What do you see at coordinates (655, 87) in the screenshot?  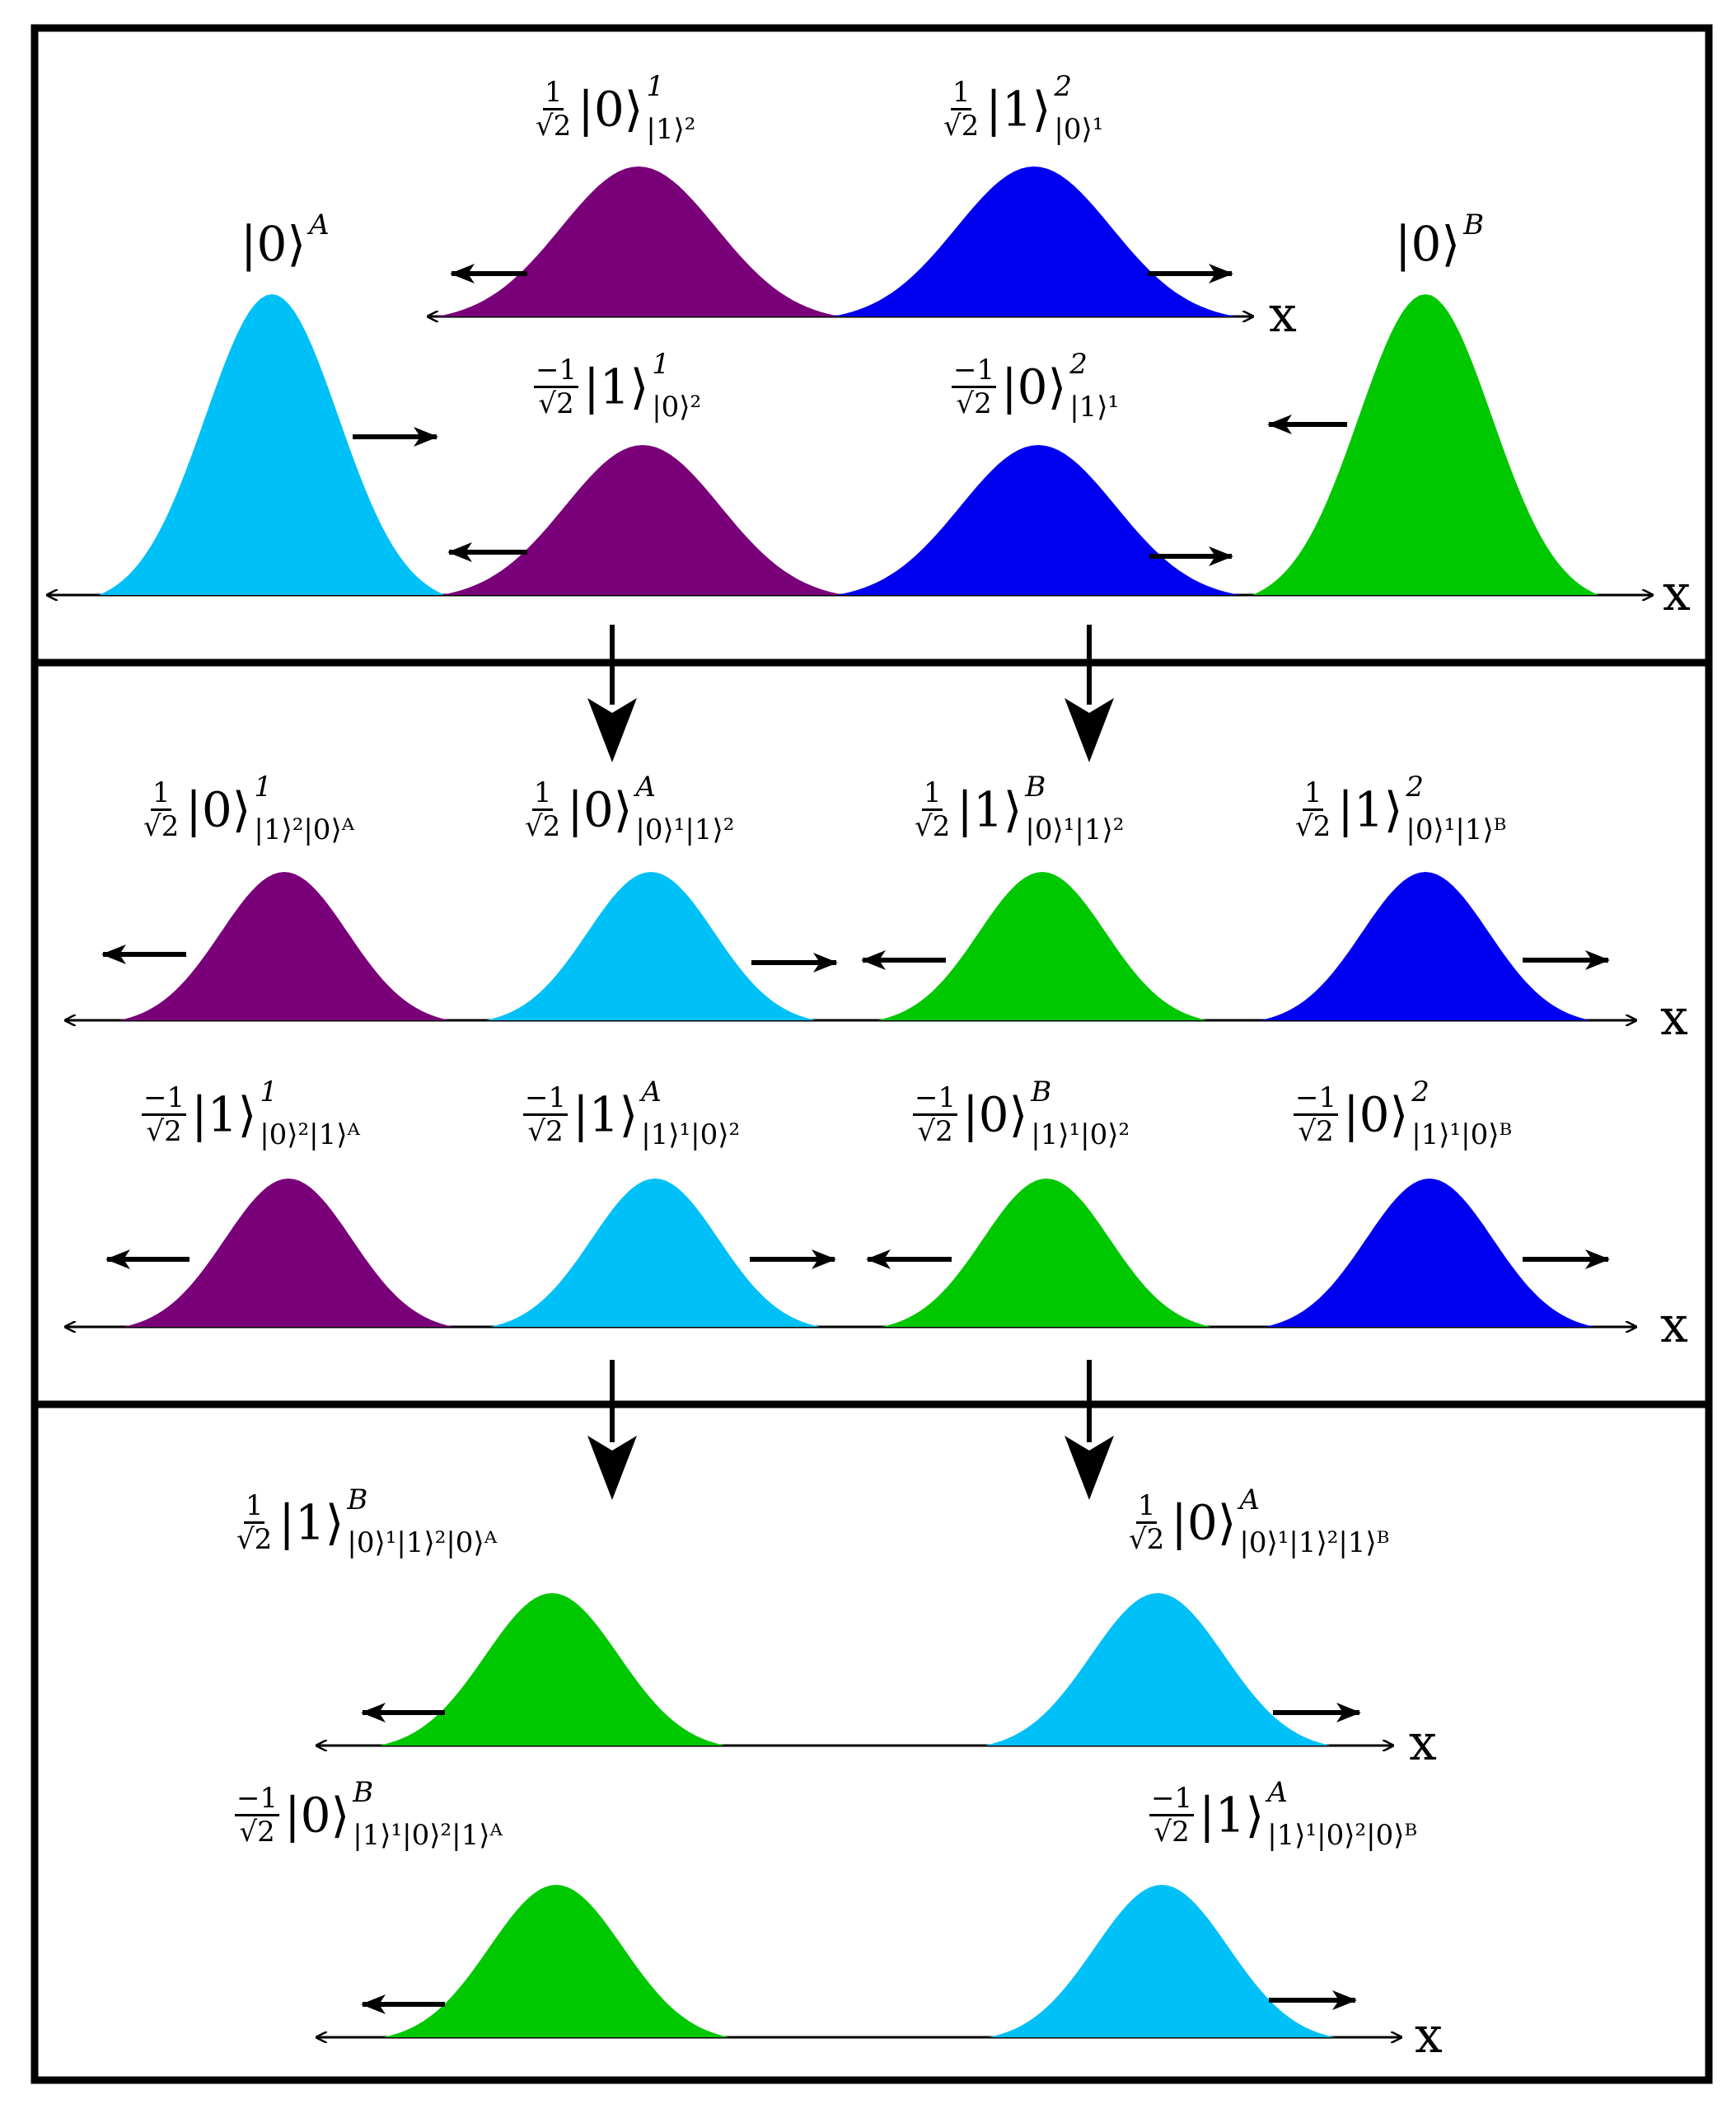 I see `label-p1-top-left-superscript: 1` at bounding box center [655, 87].